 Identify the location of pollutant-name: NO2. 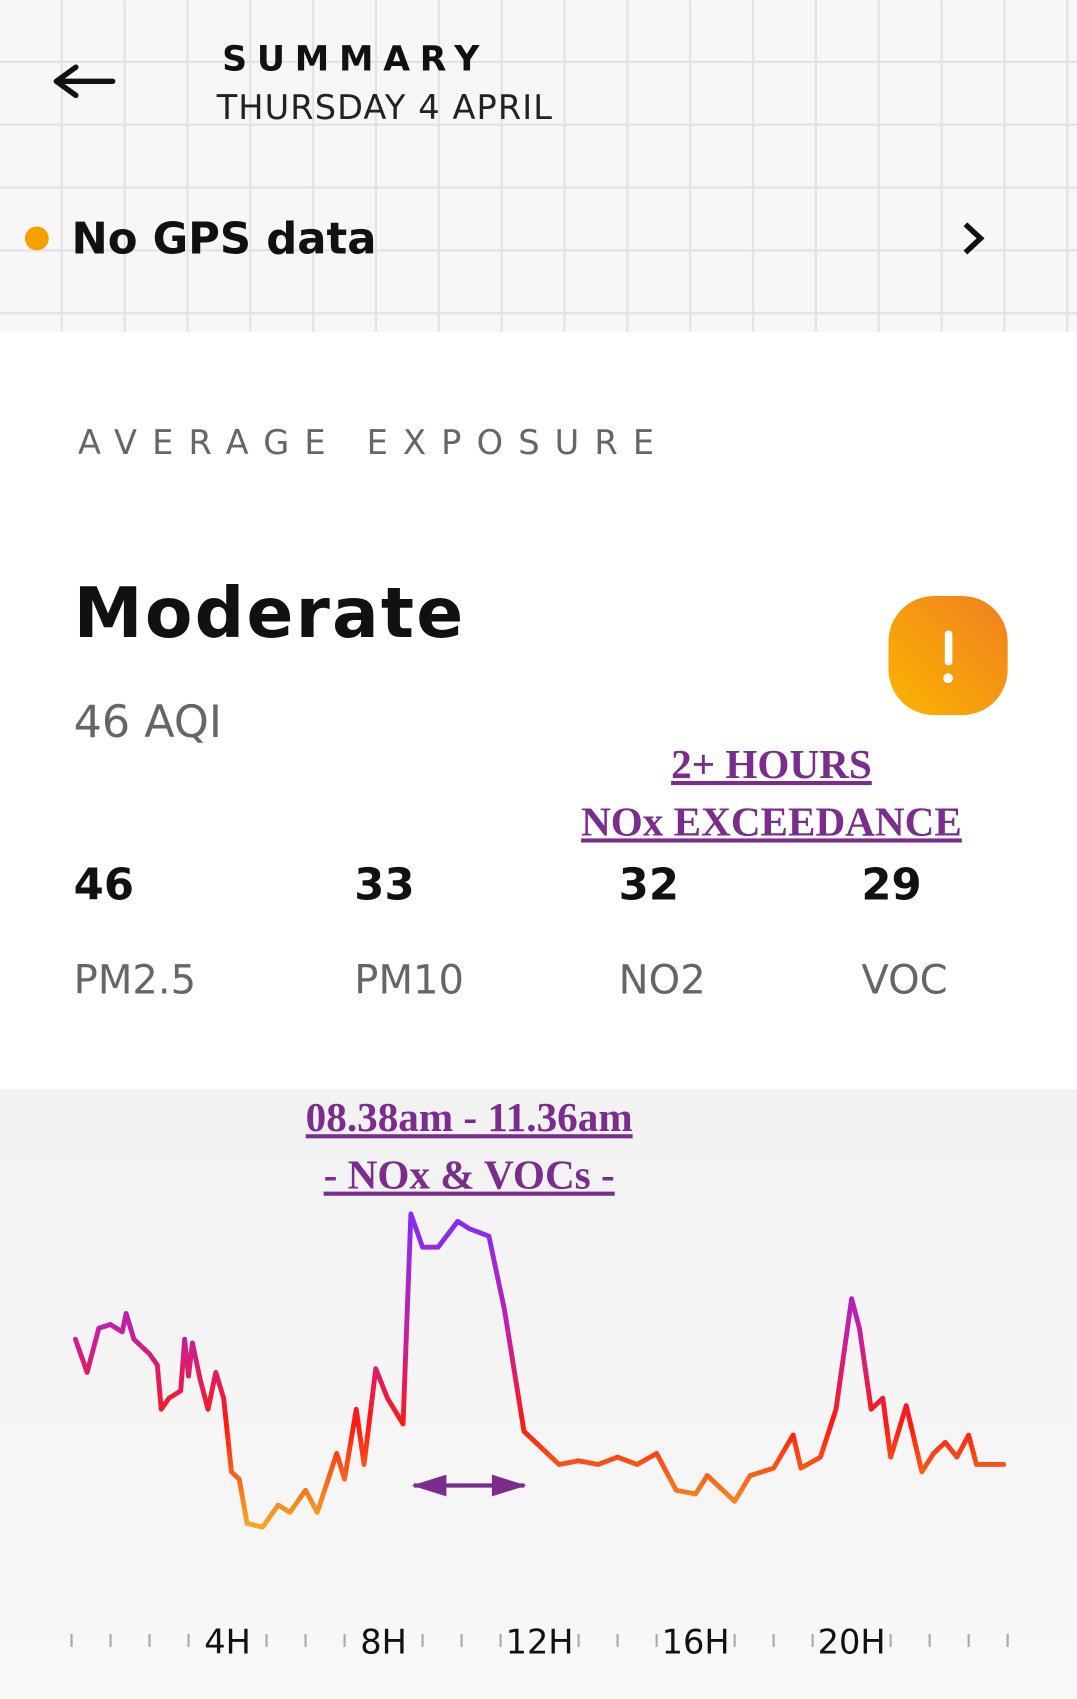
(662, 981).